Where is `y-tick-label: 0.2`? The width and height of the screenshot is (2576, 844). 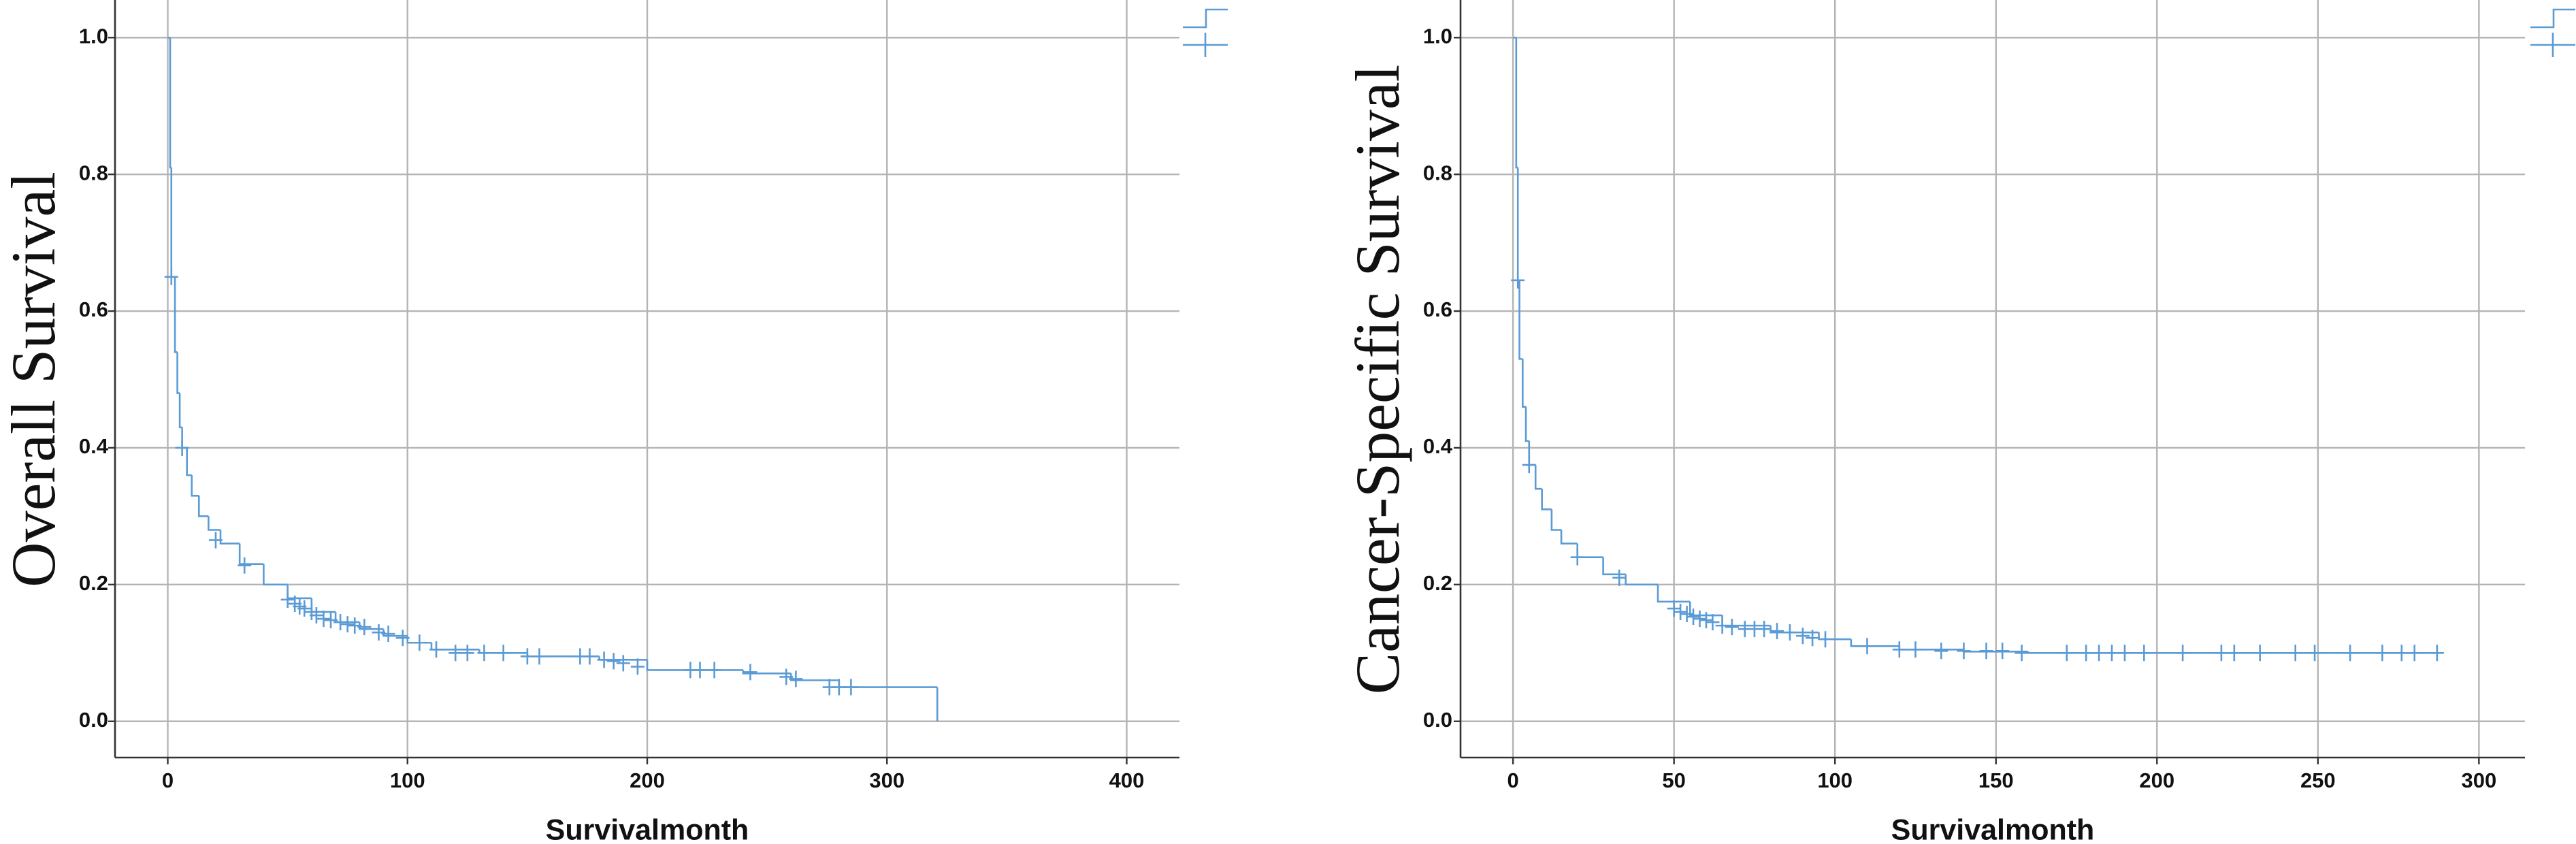
y-tick-label: 0.2 is located at coordinates (1437, 583).